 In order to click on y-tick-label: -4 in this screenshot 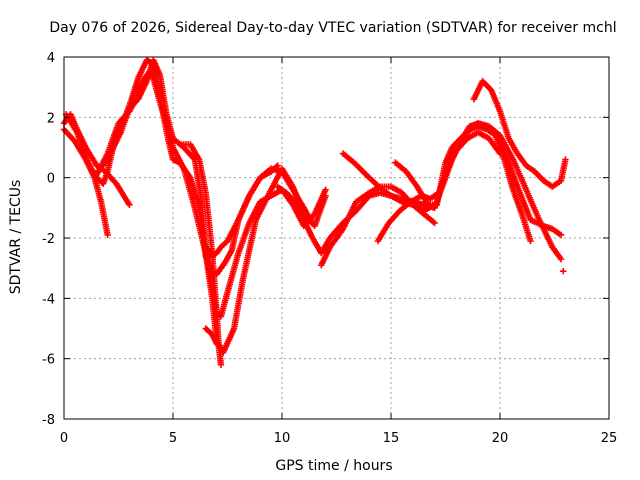, I will do `click(48, 299)`.